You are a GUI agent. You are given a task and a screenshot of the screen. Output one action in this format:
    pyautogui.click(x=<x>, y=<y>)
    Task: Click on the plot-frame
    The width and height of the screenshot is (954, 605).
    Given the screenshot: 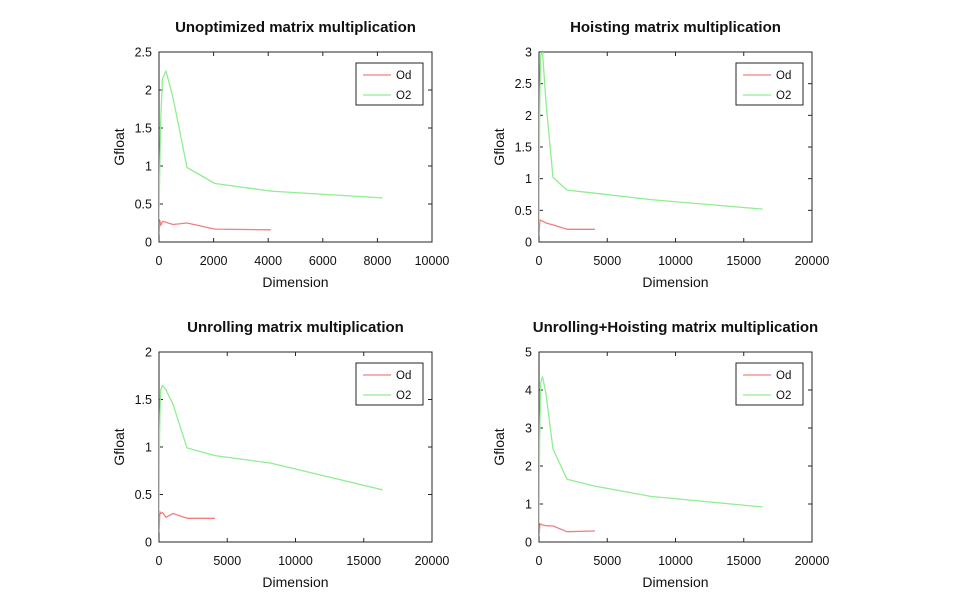 What is the action you would take?
    pyautogui.click(x=295, y=147)
    